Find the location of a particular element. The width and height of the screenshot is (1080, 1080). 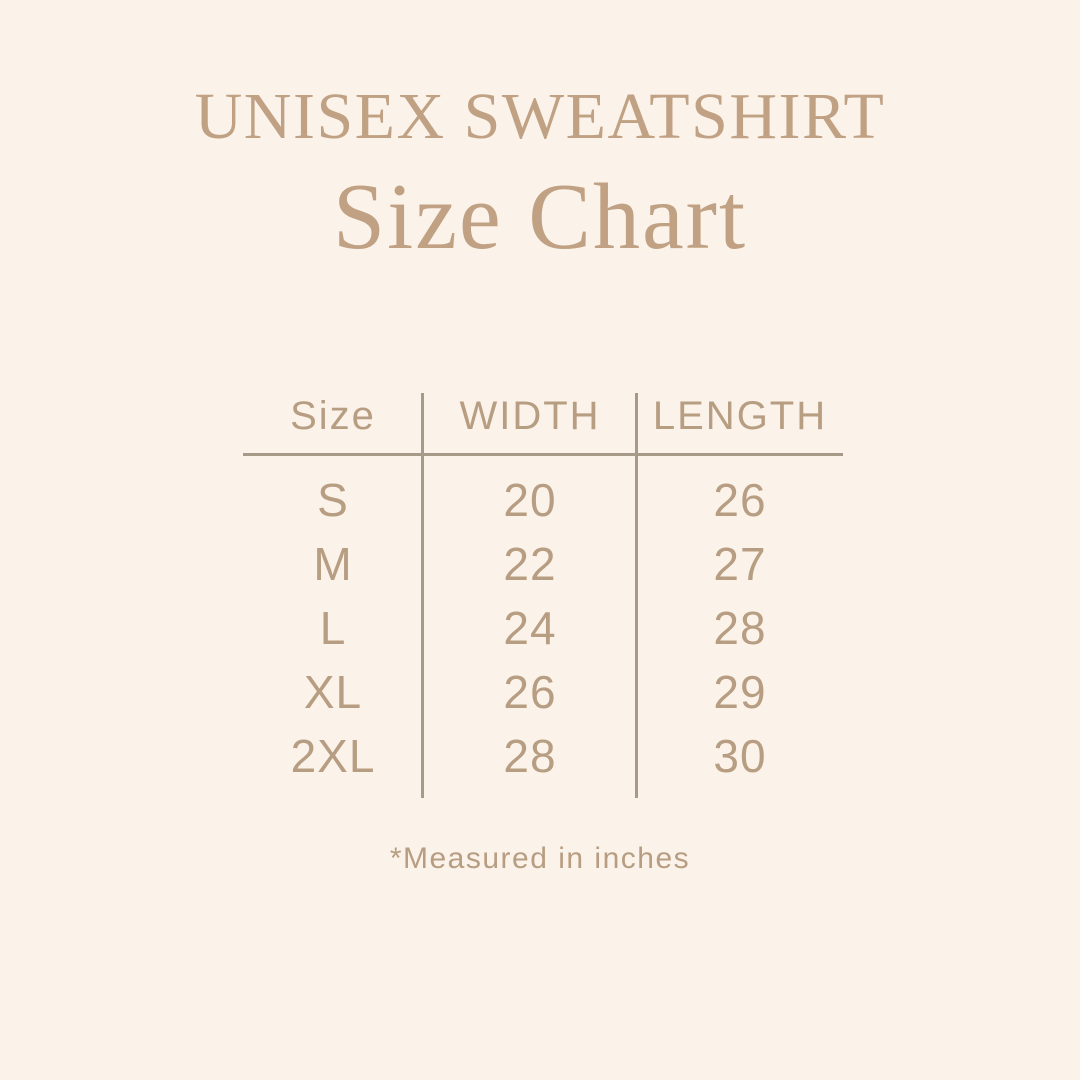

size-cell: M is located at coordinates (333, 564).